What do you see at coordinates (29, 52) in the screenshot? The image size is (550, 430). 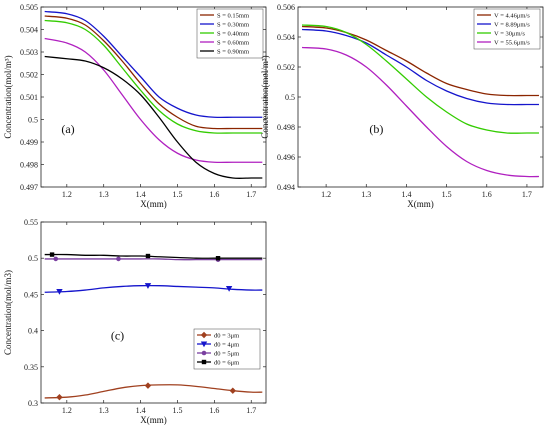 I see `y-tick-label: 0.503` at bounding box center [29, 52].